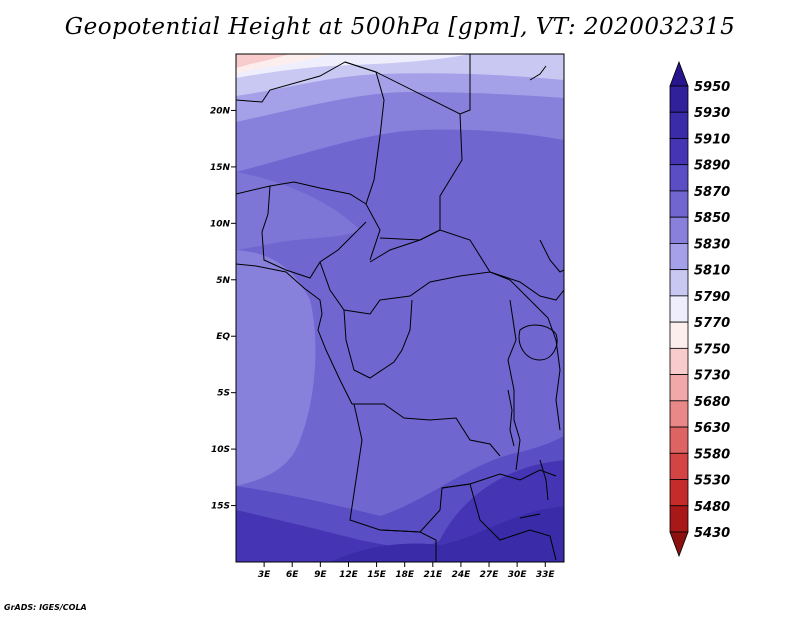 This screenshot has width=800, height=618. Describe the element at coordinates (679, 73) in the screenshot. I see `colorbar-top-triangle` at that location.